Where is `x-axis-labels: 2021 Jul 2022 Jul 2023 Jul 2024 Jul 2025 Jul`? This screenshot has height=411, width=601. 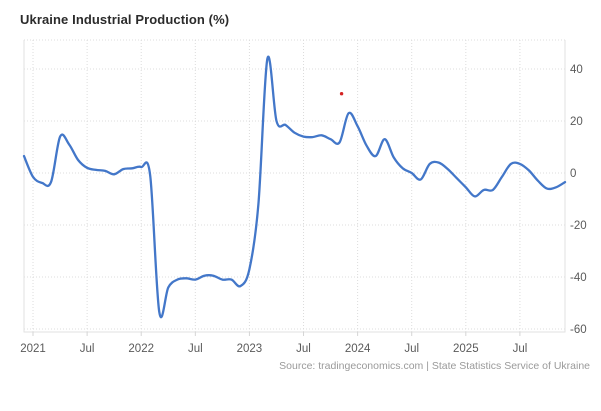
x-axis-labels: 2021 Jul 2022 Jul 2023 Jul 2024 Jul 2025 Jul is located at coordinates (273, 349).